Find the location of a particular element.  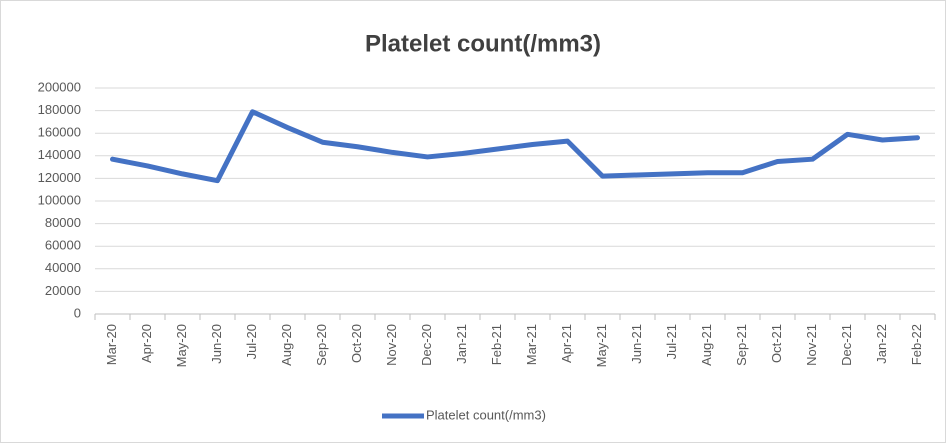

chart-title: Platelet count(/mm3) is located at coordinates (483, 43).